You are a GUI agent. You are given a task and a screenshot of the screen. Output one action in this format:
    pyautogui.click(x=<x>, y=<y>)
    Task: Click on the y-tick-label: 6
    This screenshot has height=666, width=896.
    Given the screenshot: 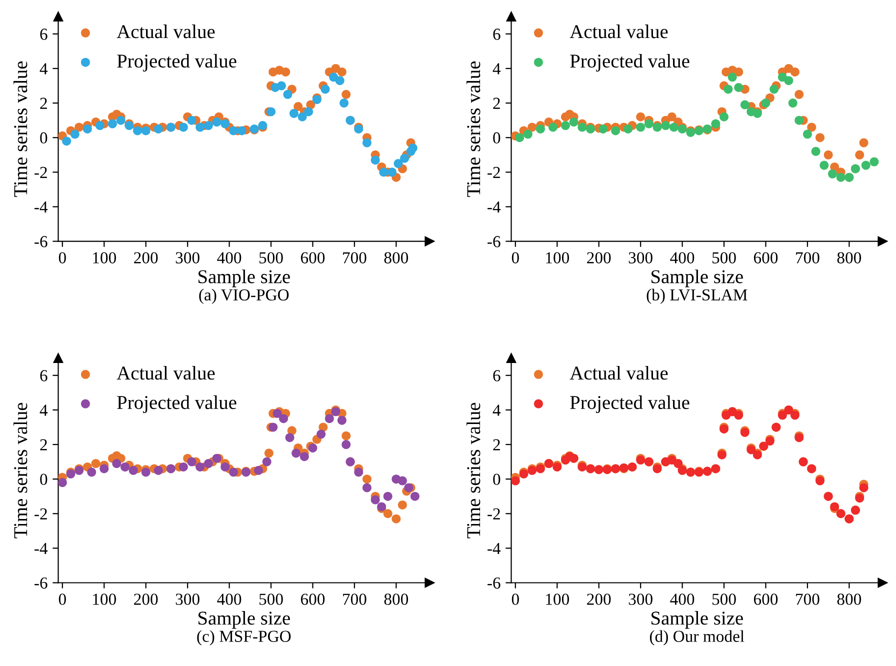 What is the action you would take?
    pyautogui.click(x=496, y=34)
    